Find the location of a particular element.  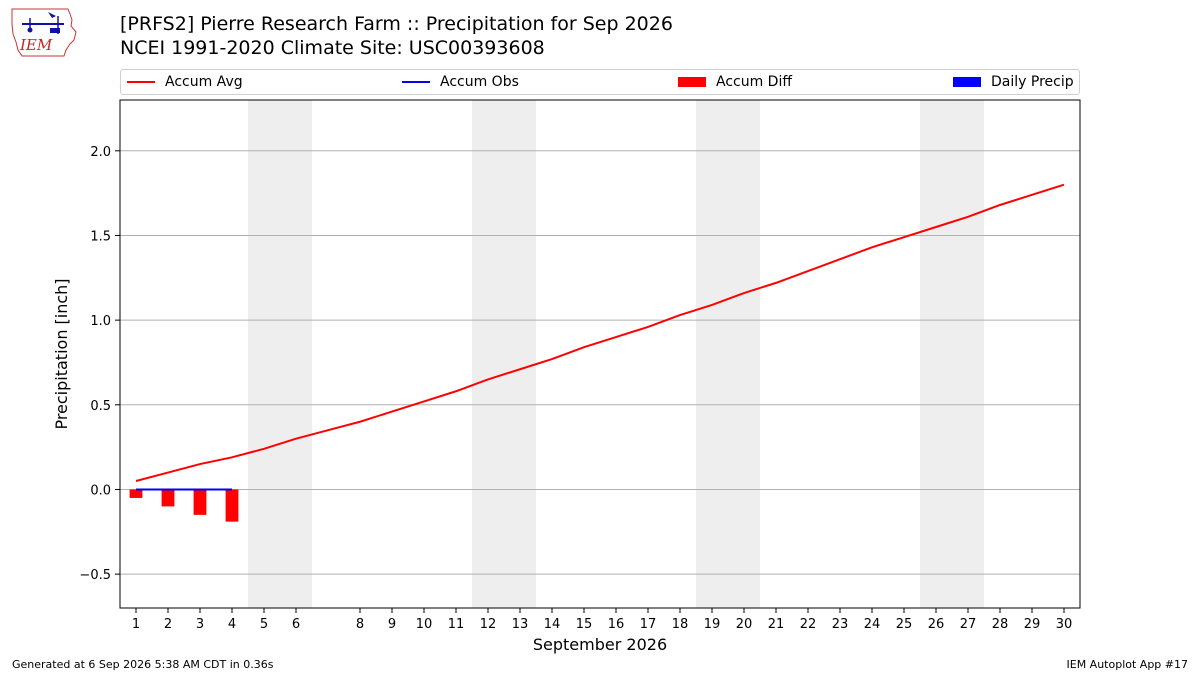

x-axis-label: September 2026 is located at coordinates (600, 644).